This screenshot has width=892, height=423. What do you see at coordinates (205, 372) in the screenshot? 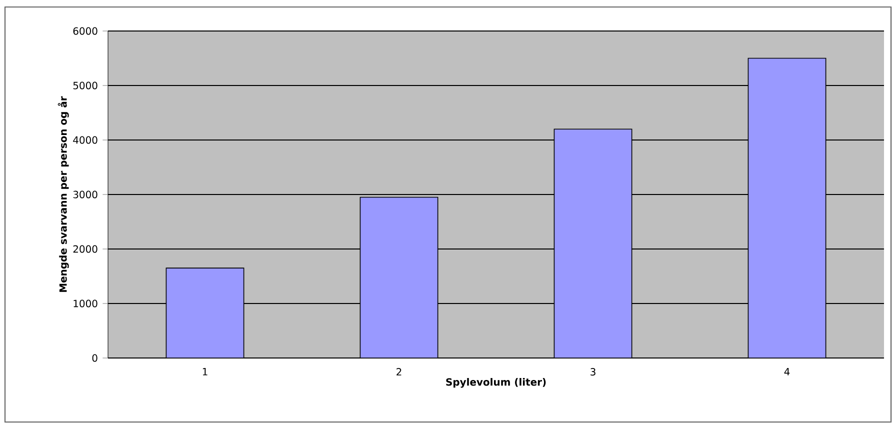
I see `x-tick-label: 1` at bounding box center [205, 372].